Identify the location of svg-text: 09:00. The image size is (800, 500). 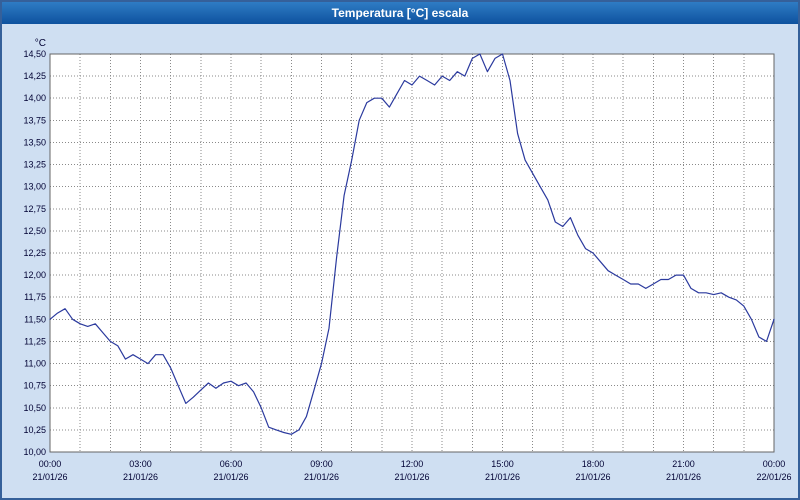
(321, 464).